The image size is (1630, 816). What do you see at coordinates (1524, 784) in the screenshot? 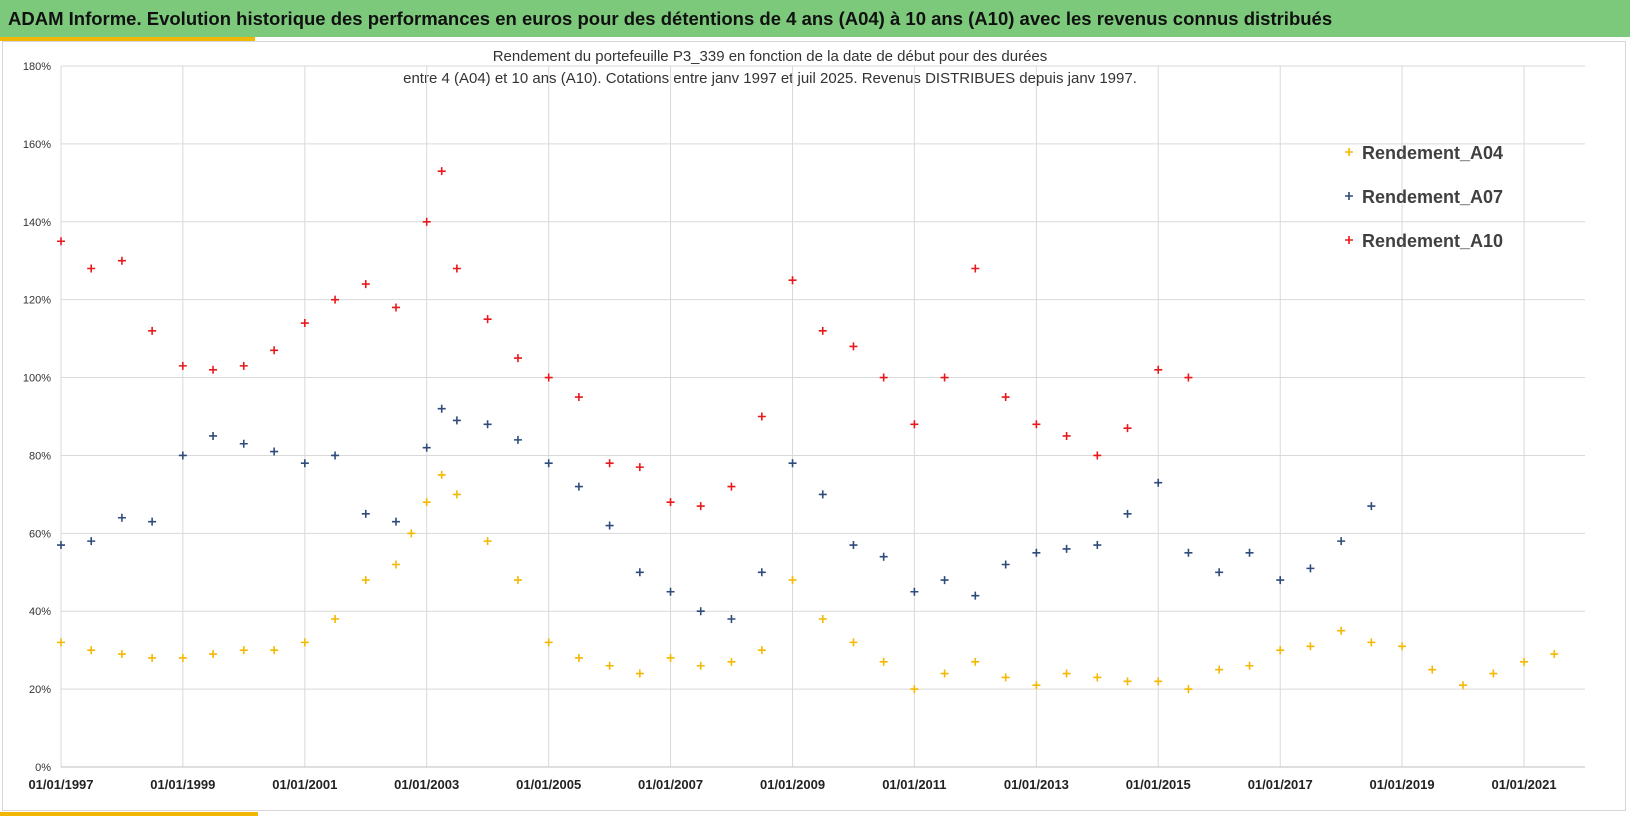
I see `x-tick-label: 01/01/2021` at bounding box center [1524, 784].